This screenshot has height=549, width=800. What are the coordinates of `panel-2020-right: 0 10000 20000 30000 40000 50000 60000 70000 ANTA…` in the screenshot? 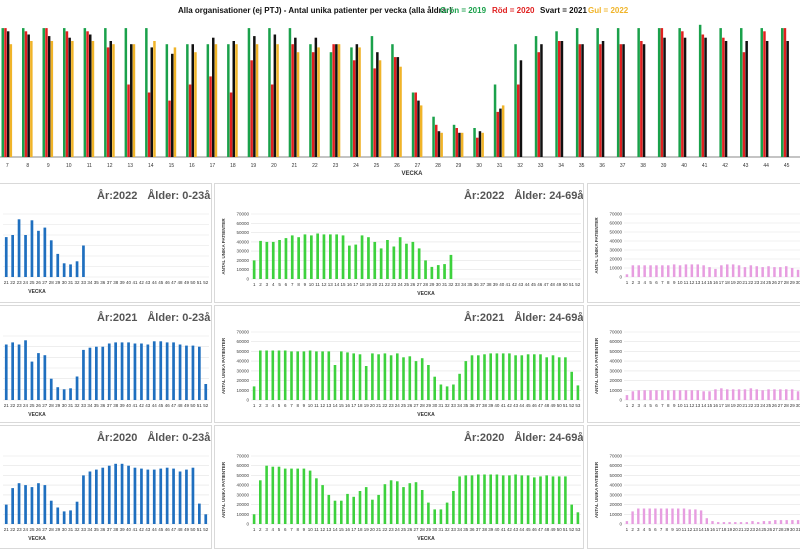 It's located at (693, 487).